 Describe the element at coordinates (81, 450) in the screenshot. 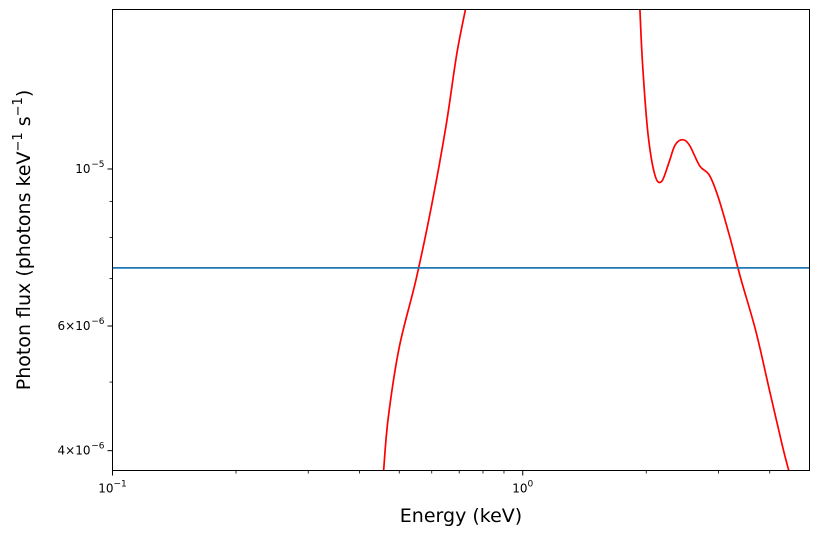

I see `y-tick-label: 4×10⁻⁶` at that location.